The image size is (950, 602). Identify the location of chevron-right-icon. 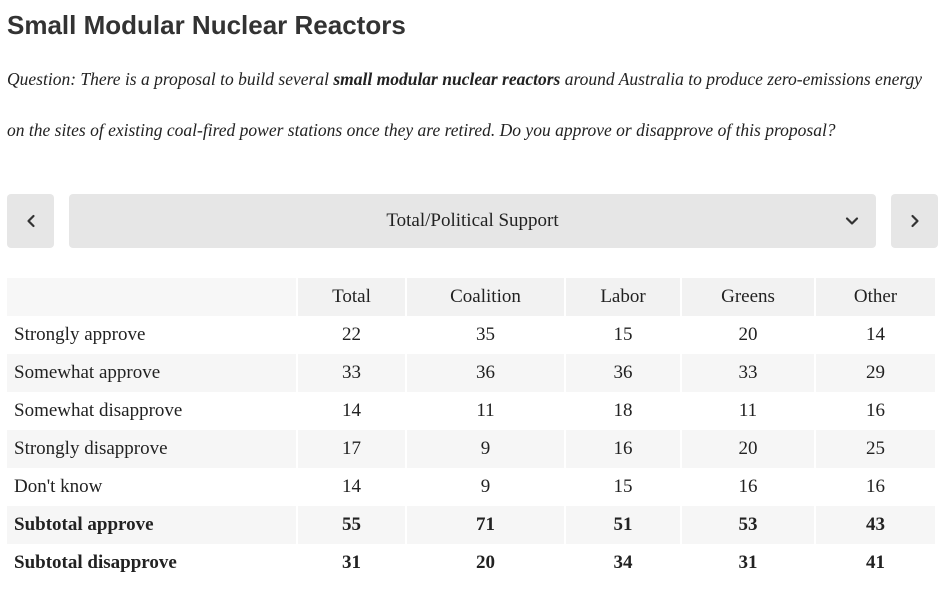
(914, 221).